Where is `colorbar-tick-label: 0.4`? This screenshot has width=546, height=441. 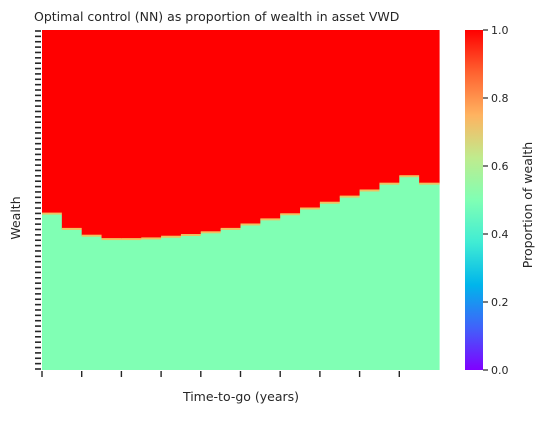 colorbar-tick-label: 0.4 is located at coordinates (500, 234).